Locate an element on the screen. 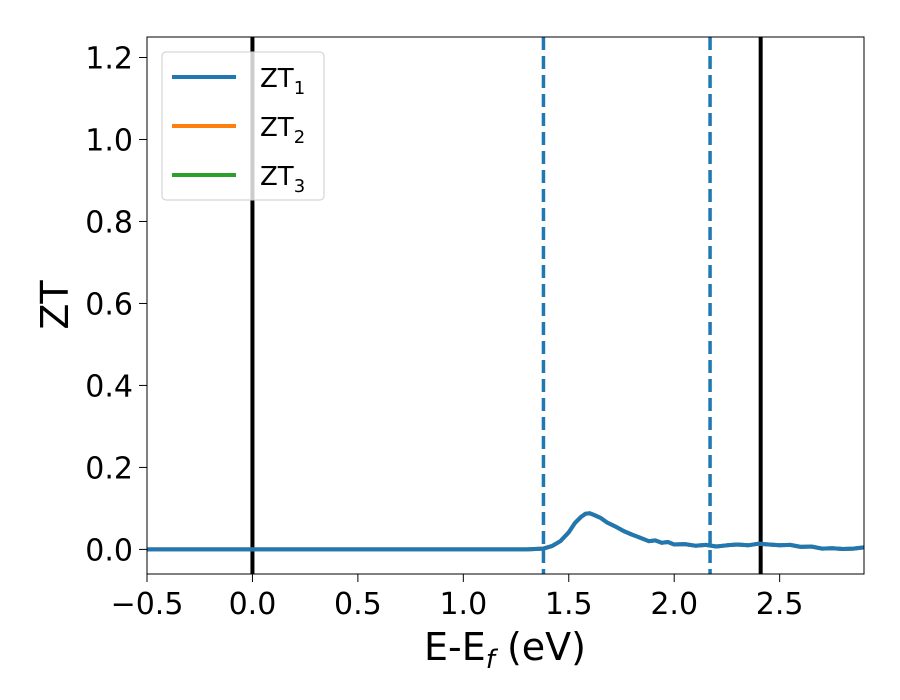  legend: ZT1 ZT2 ZT3 is located at coordinates (243, 126).